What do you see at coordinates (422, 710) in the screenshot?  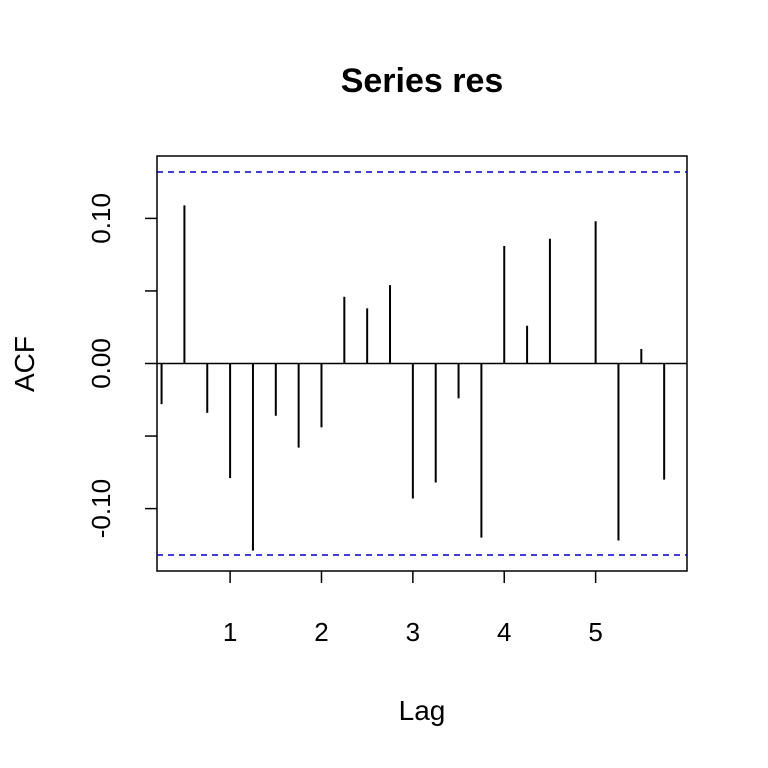 I see `x-axis-label: Lag` at bounding box center [422, 710].